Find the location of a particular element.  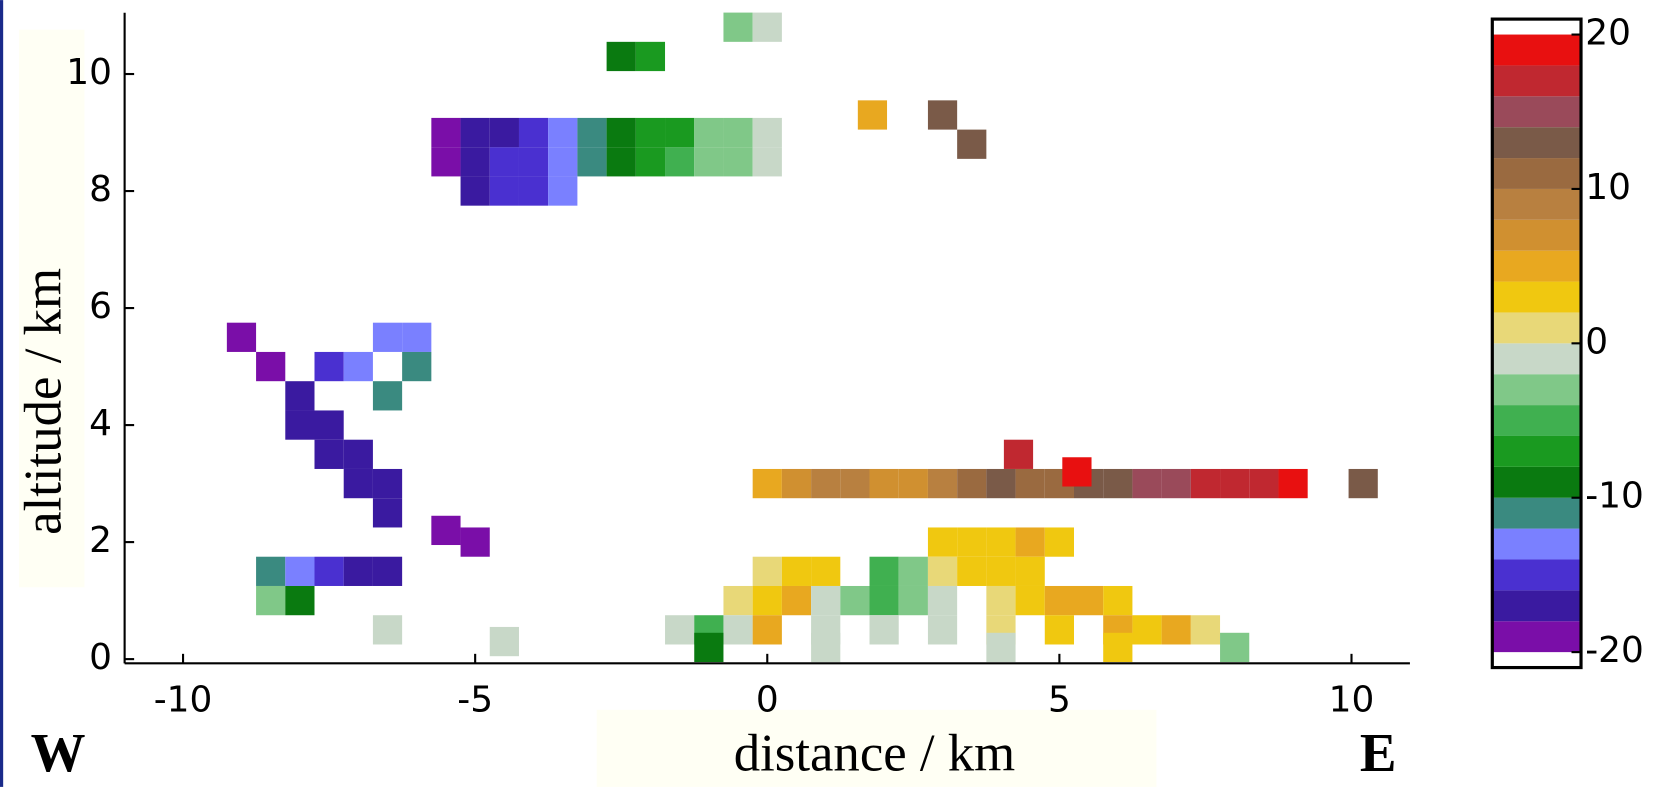

x-tick-label: 5 is located at coordinates (1059, 699).